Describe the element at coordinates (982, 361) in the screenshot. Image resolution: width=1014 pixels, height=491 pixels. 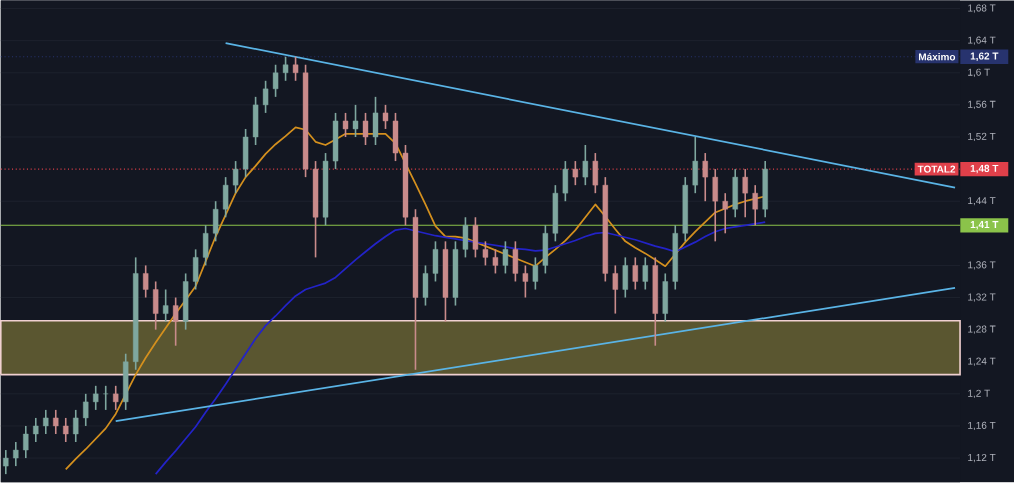
I see `y-tick-label: 1,24 T` at that location.